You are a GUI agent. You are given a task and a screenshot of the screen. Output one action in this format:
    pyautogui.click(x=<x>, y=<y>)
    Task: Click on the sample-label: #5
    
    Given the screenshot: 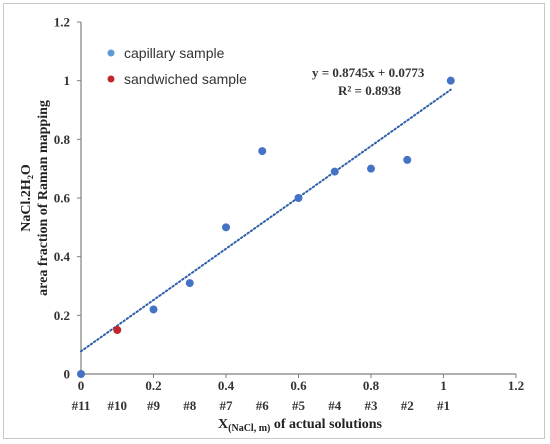 What is the action you would take?
    pyautogui.click(x=299, y=405)
    